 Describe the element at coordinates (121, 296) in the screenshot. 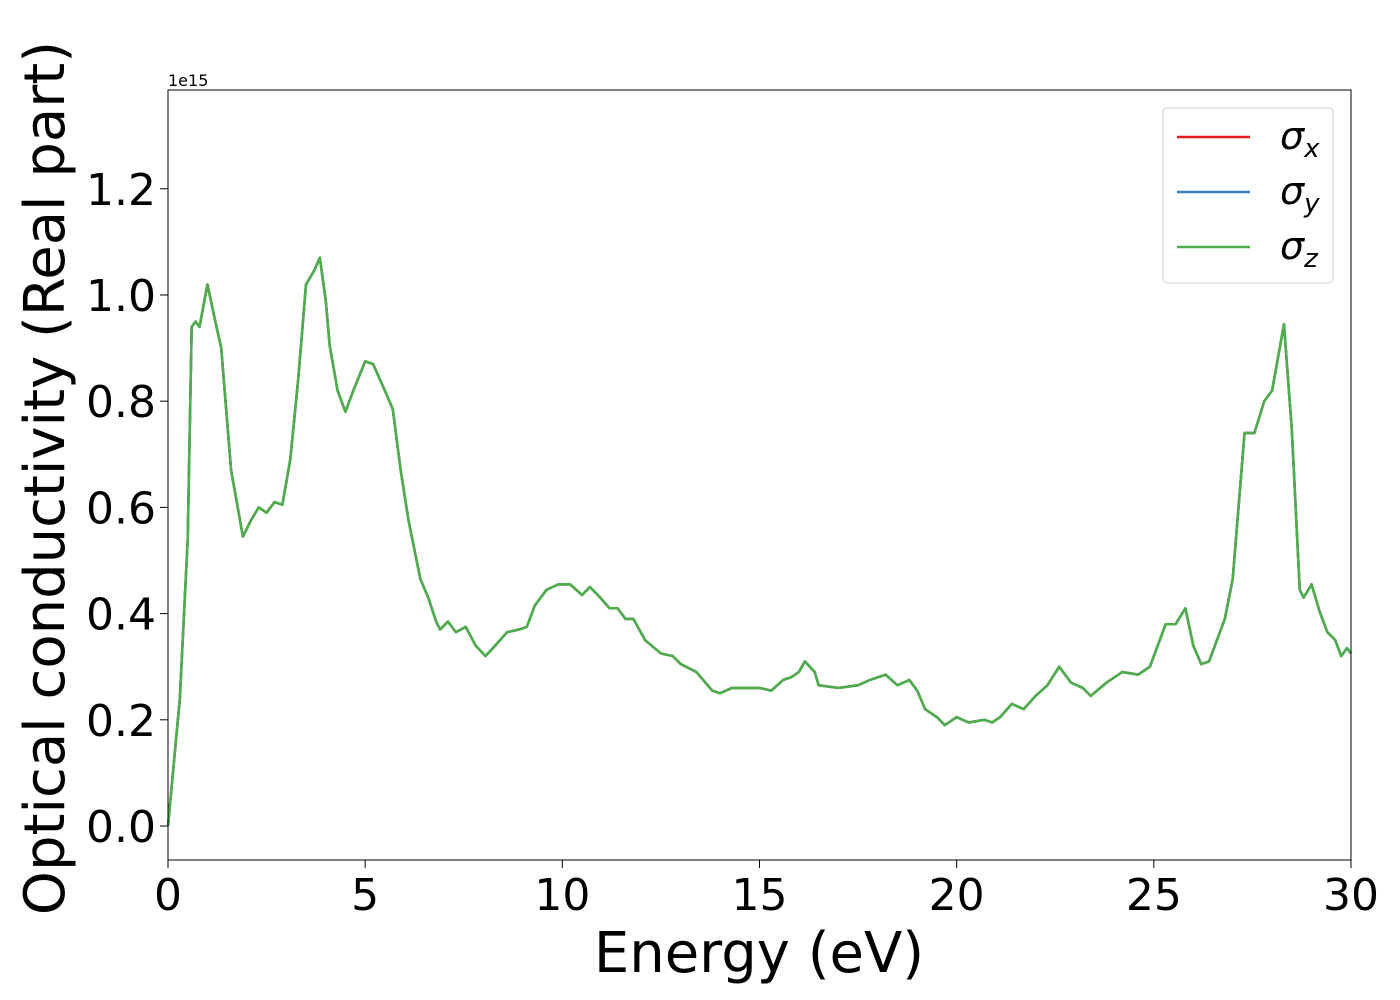

I see `y-tick-label: 1.0` at that location.